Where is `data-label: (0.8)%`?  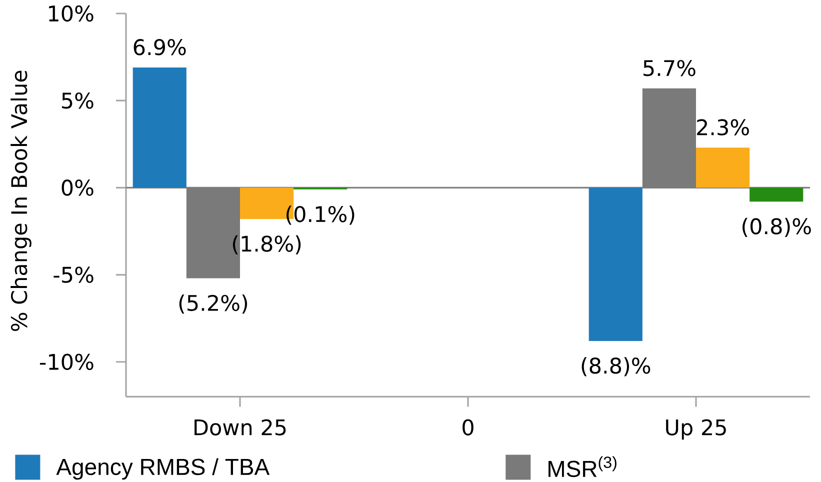 data-label: (0.8)% is located at coordinates (776, 227).